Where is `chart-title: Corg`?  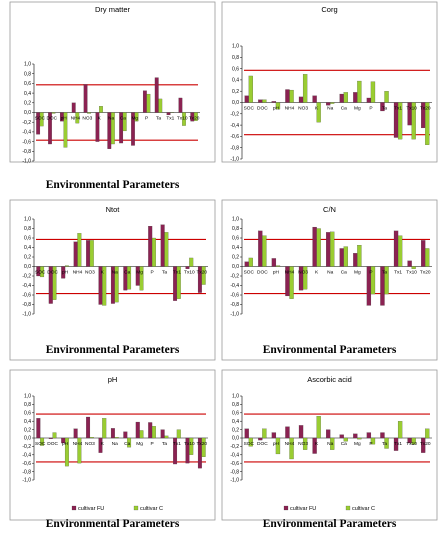
chart-title: Corg is located at coordinates (329, 9).